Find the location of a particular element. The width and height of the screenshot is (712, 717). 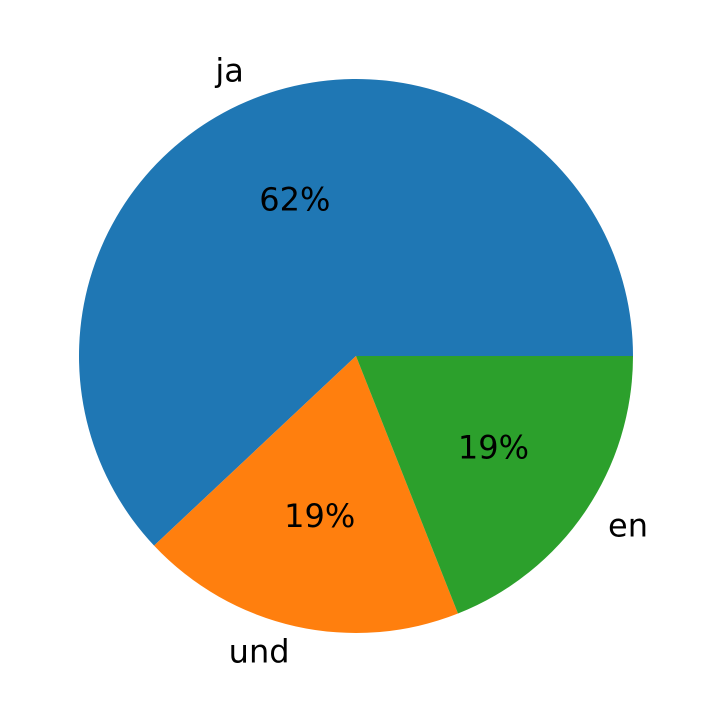

pie-slice is located at coordinates (494, 485).